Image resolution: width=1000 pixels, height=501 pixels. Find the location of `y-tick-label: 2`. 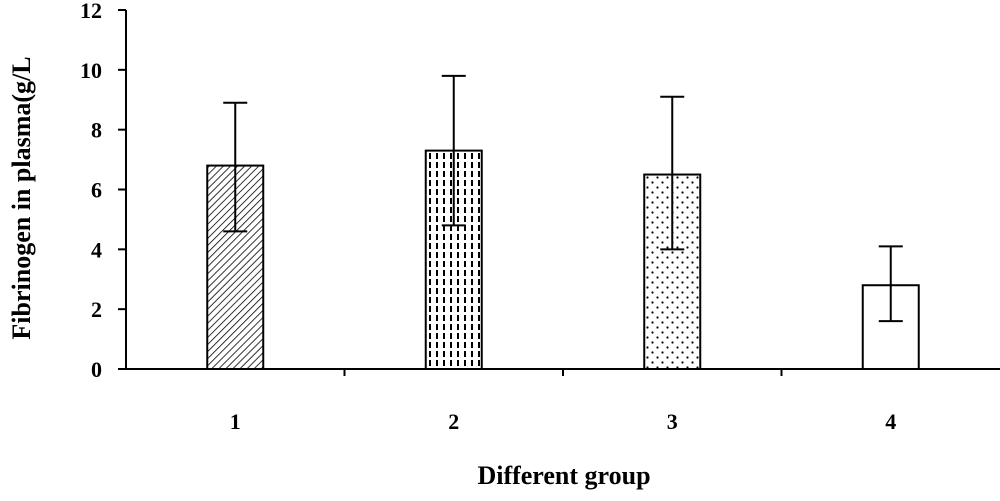

y-tick-label: 2 is located at coordinates (96, 309).